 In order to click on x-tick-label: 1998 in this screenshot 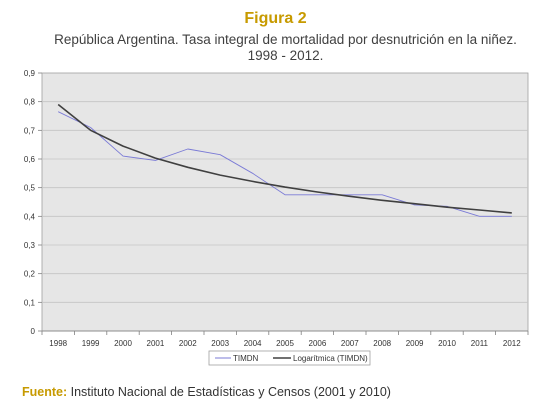, I will do `click(58, 343)`.